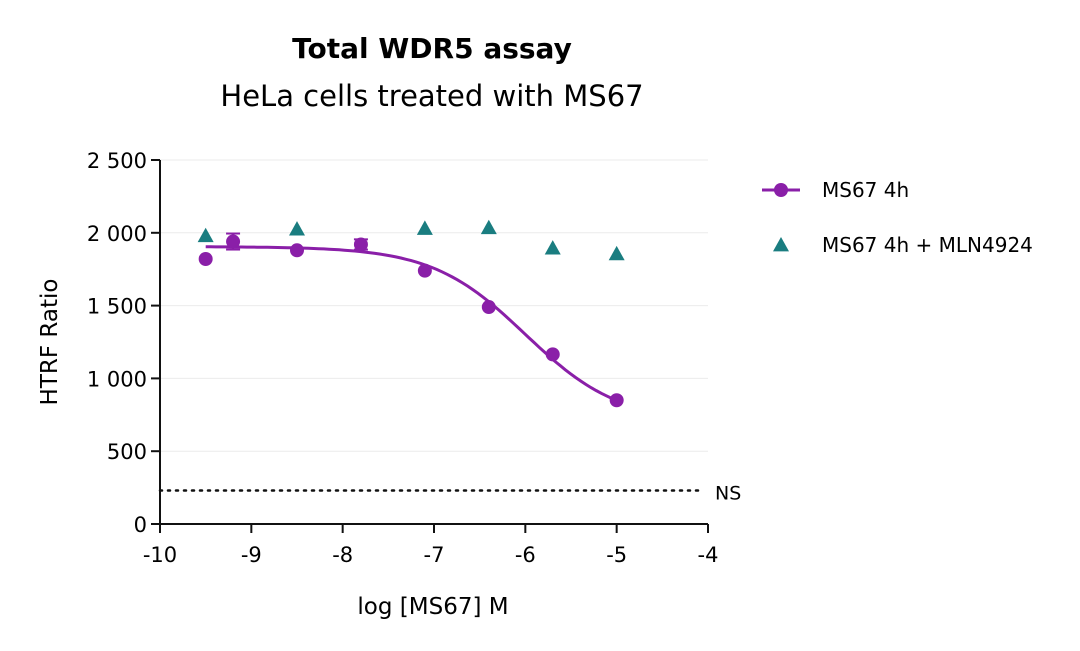  Describe the element at coordinates (865, 190) in the screenshot. I see `legend-label: MS67 4h` at that location.